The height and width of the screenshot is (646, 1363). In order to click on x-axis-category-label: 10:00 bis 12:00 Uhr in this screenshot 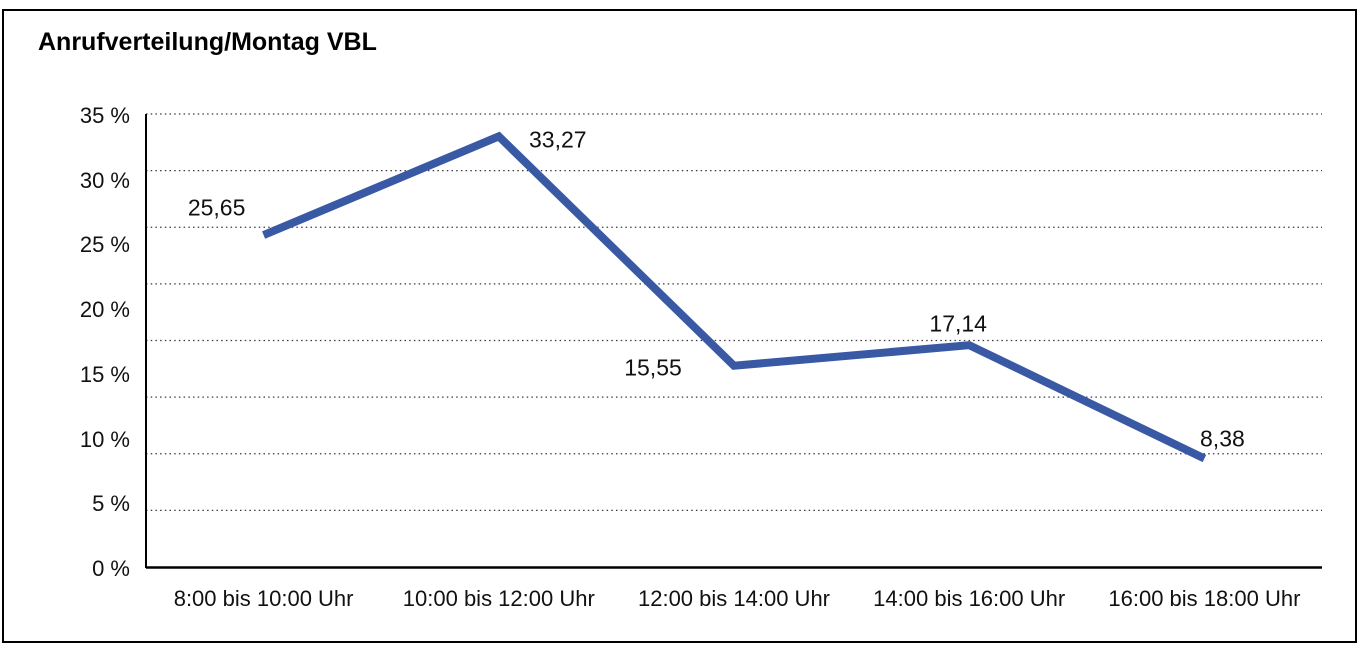, I will do `click(498, 598)`.